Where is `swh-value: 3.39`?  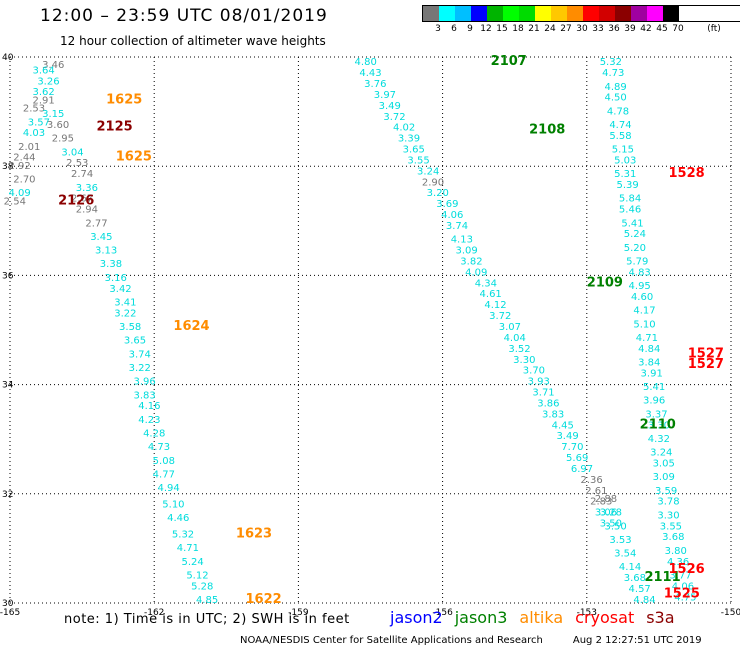
swh-value: 3.39 is located at coordinates (409, 139).